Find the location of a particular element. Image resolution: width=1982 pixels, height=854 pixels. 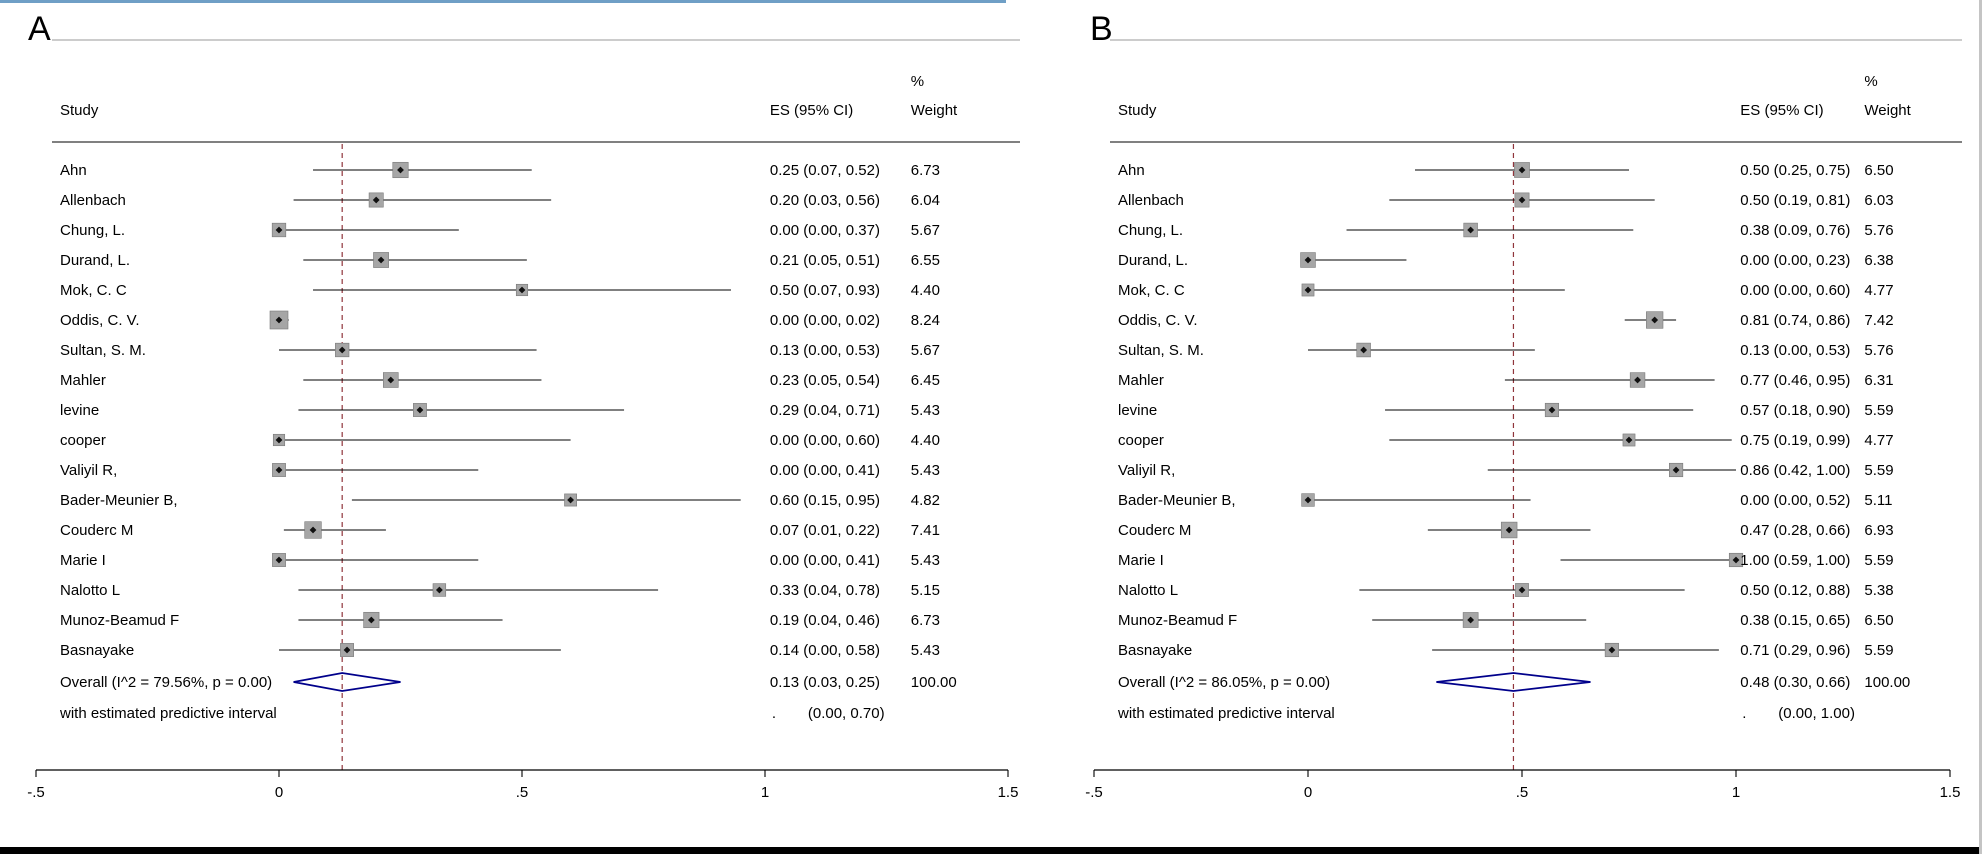

es-value: 0.60 (0.15, 0.95) is located at coordinates (825, 500).